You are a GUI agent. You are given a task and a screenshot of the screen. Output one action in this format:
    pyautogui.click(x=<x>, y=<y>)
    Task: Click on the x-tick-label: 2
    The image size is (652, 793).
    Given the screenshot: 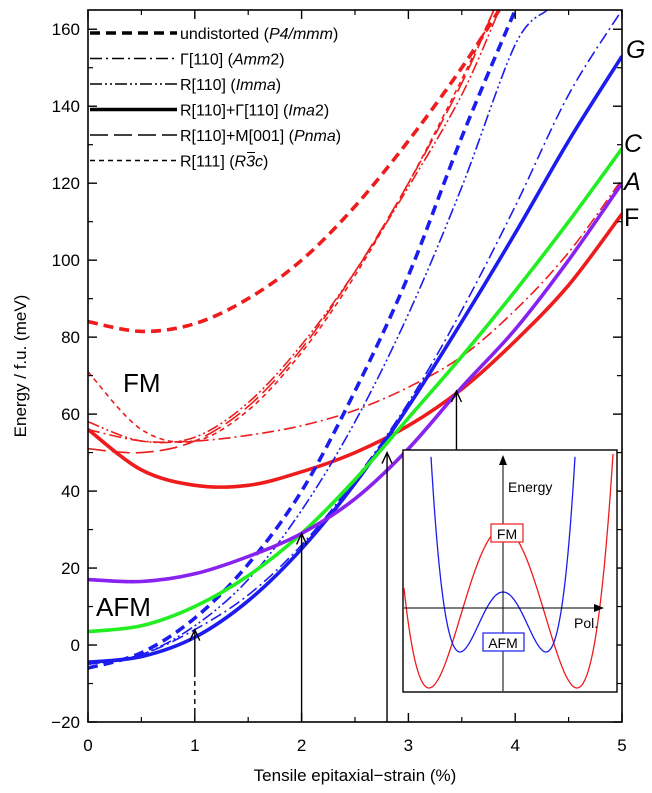 What is the action you would take?
    pyautogui.click(x=301, y=745)
    